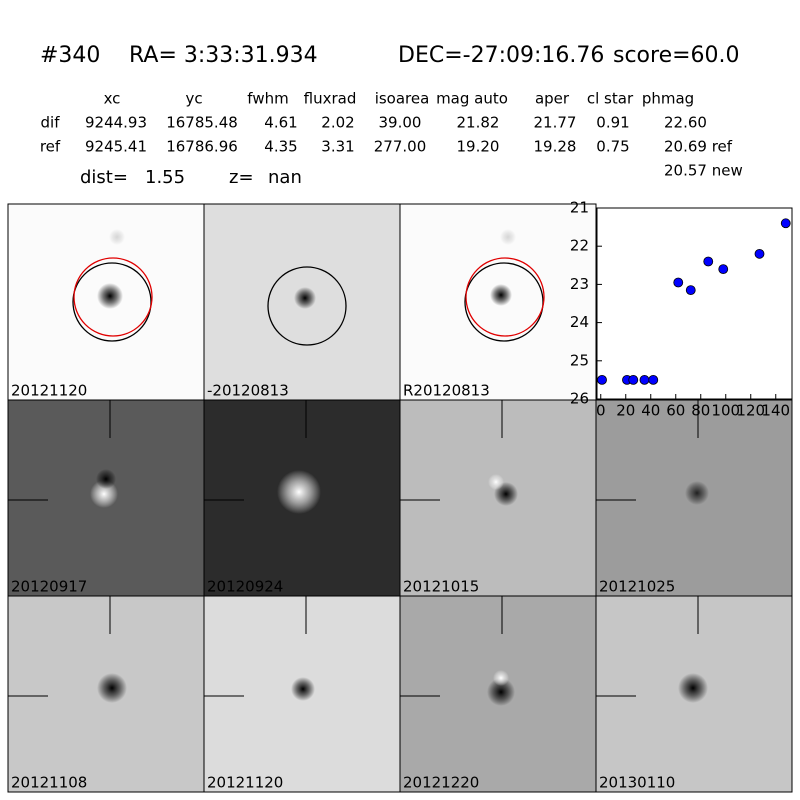  What do you see at coordinates (193, 99) in the screenshot?
I see `column-header: yc` at bounding box center [193, 99].